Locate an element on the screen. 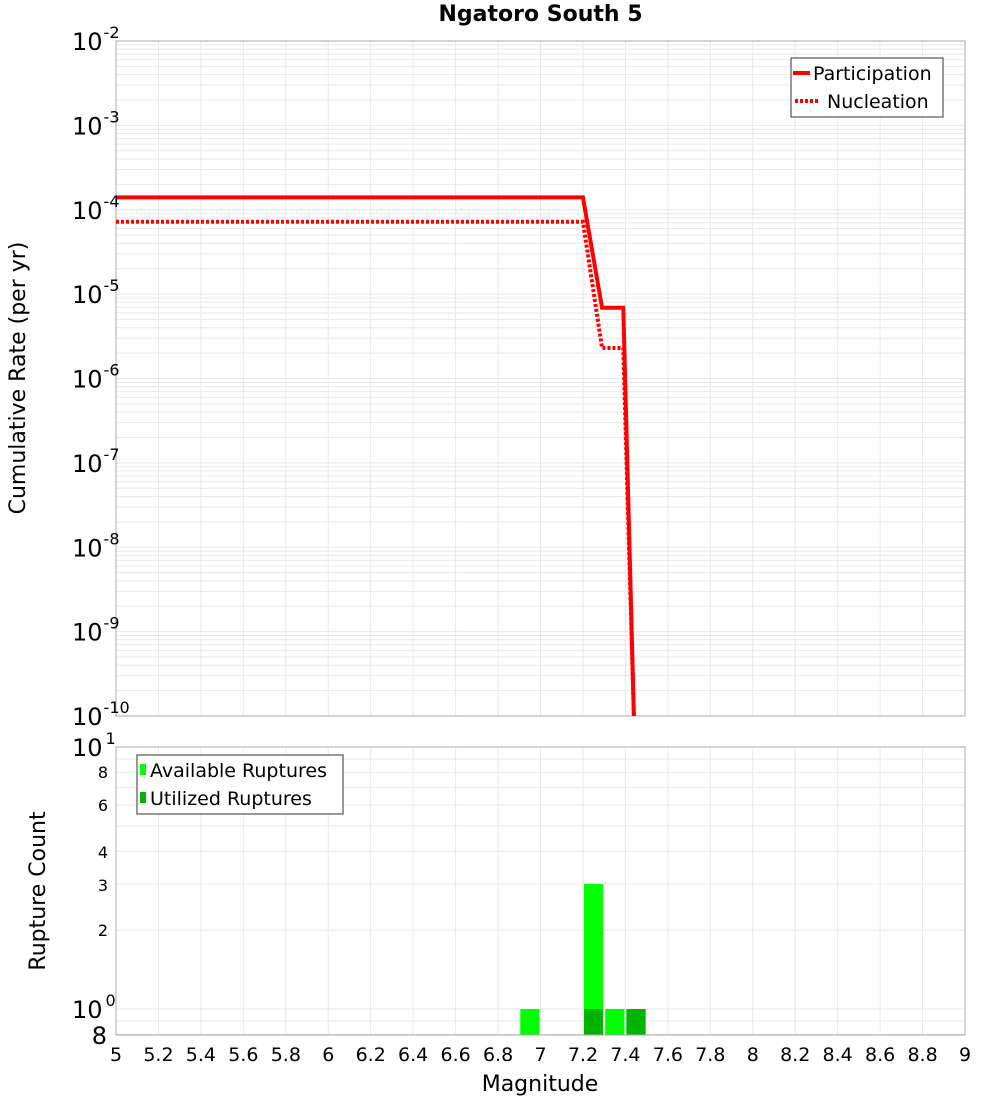  svg-text: 10⁻¹⁰ is located at coordinates (101, 714).